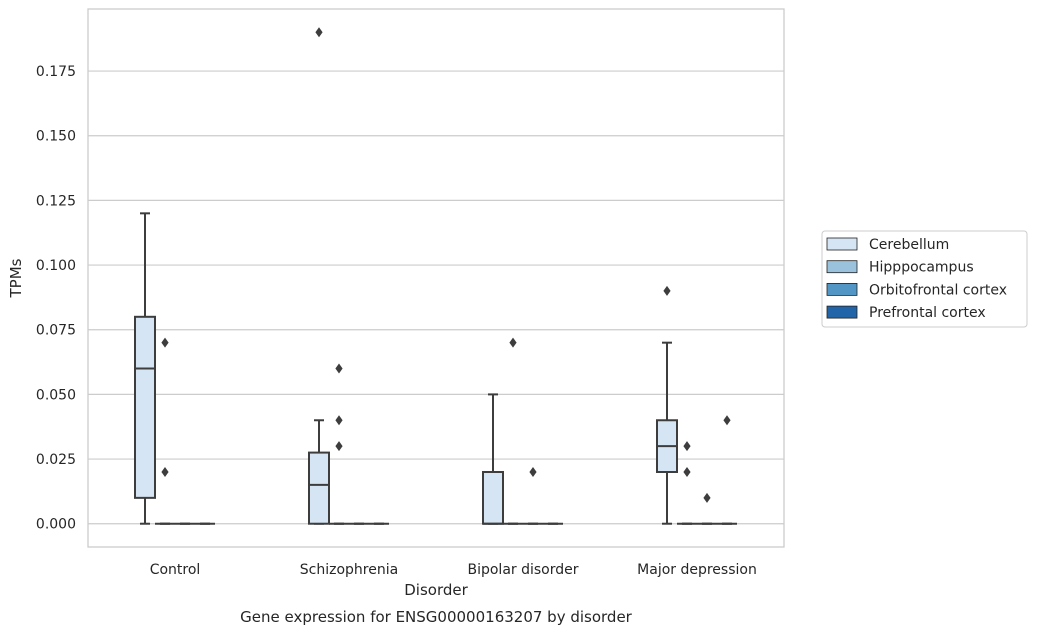 The image size is (1037, 634). I want to click on y-tick-label: 0.000, so click(56, 525).